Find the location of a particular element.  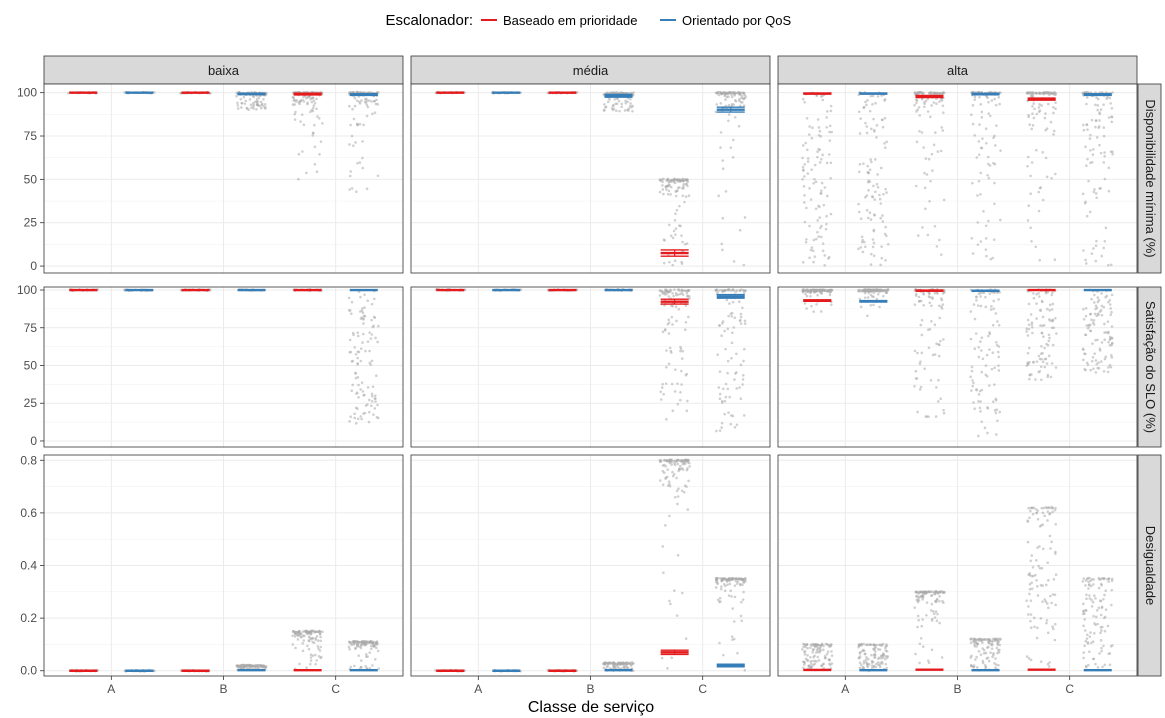

x-axis-title: Classe de serviço is located at coordinates (591, 707).